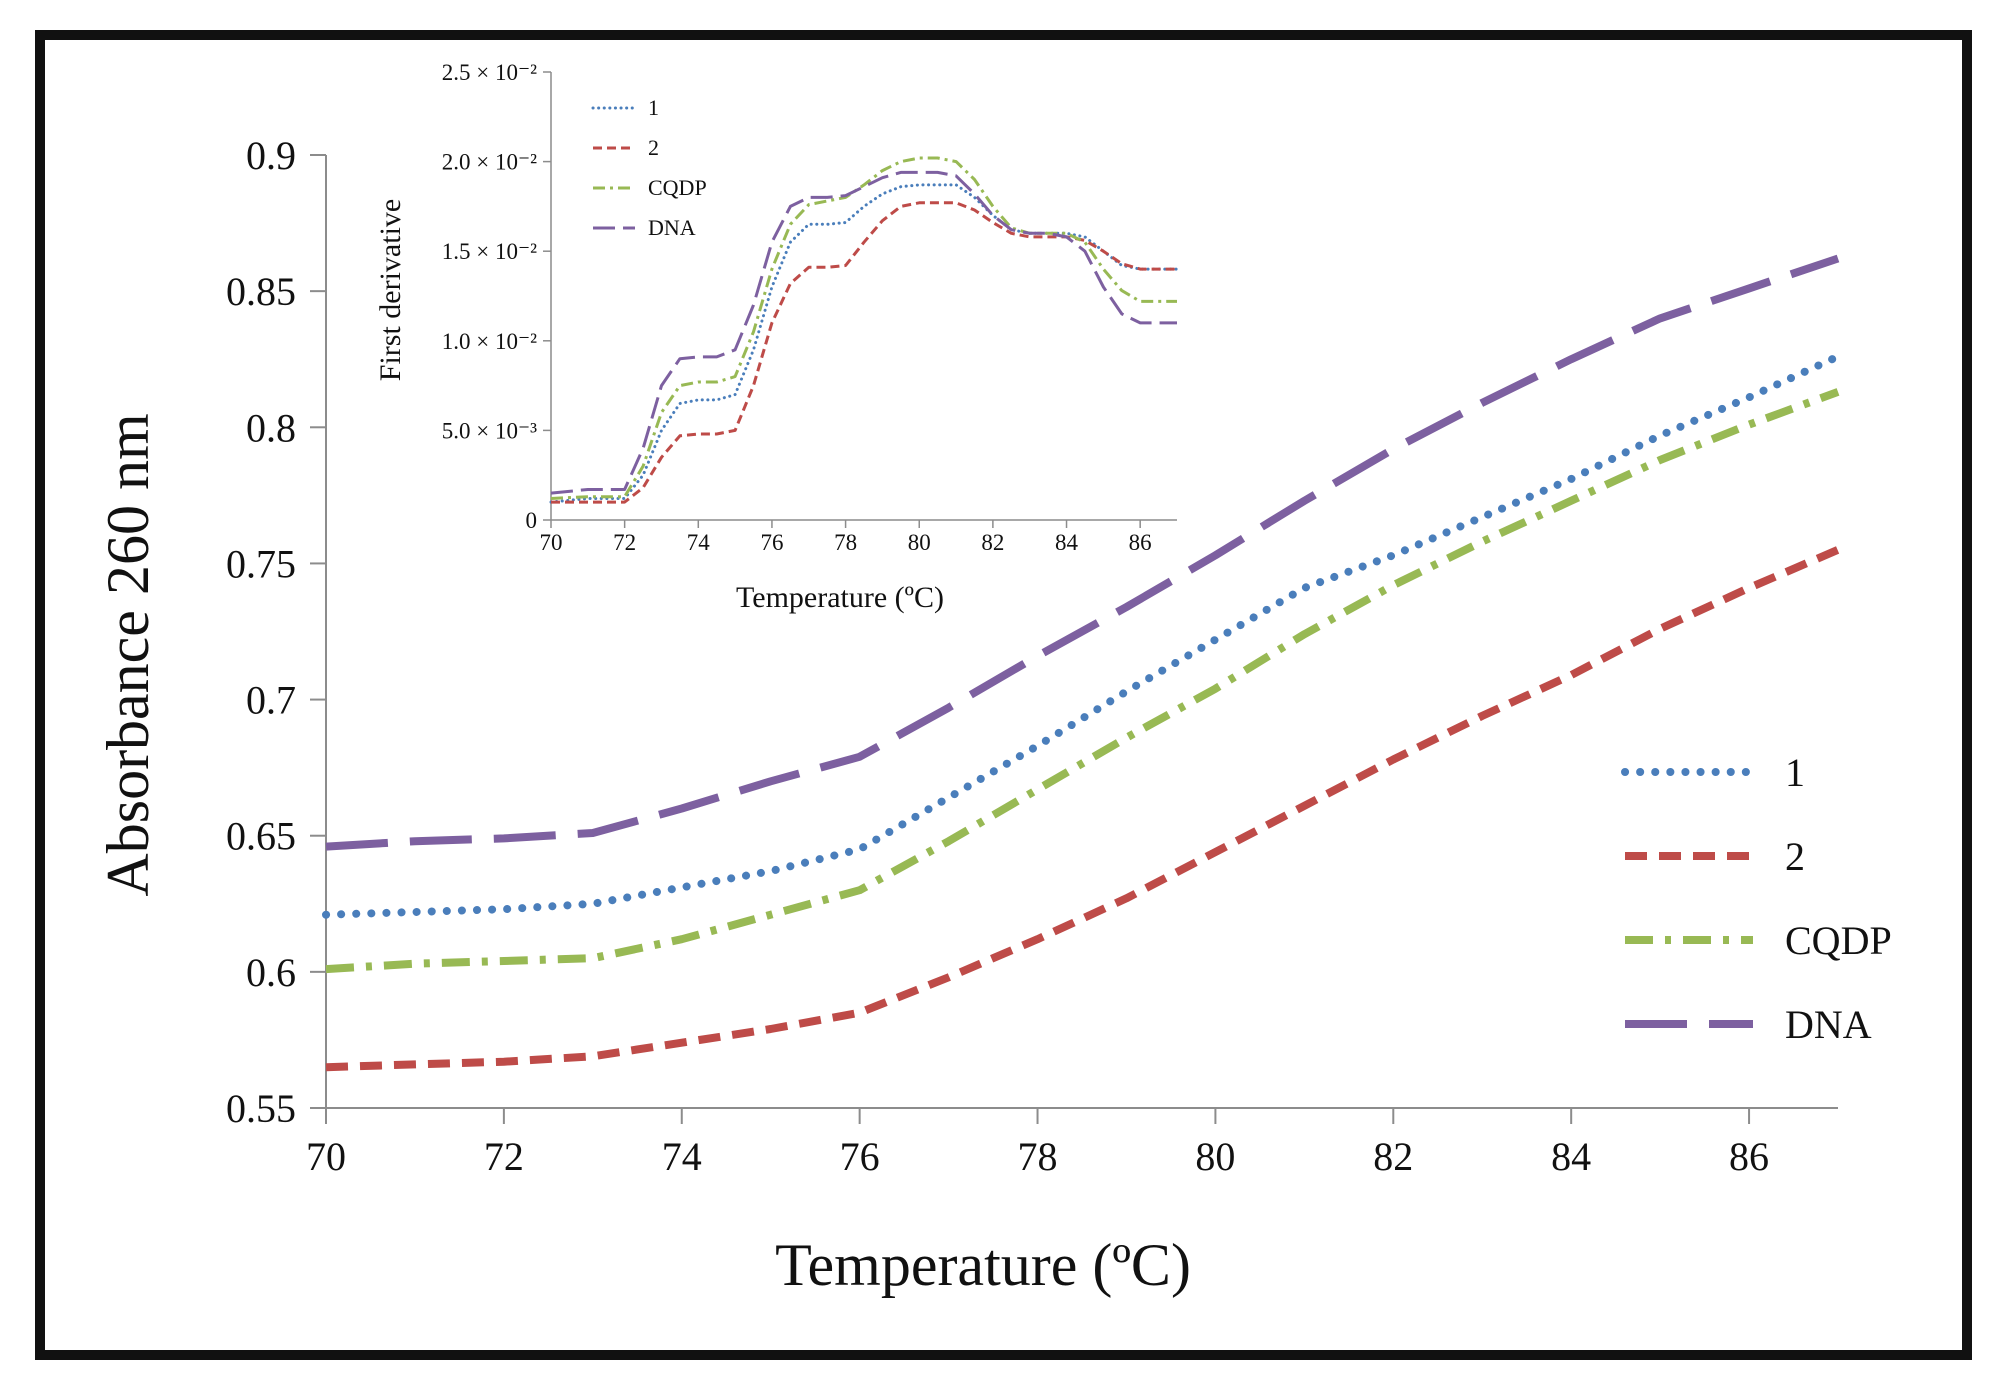 This screenshot has height=1387, width=2007. I want to click on main-legend-label-1: 1, so click(1795, 772).